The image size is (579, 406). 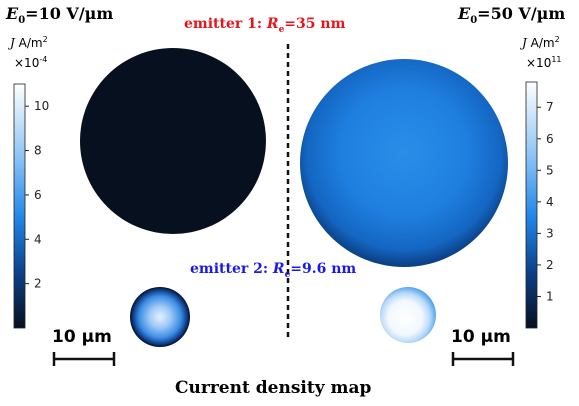 I want to click on right-colorbar: 7 6 5 4 3 2 1, so click(x=539, y=205).